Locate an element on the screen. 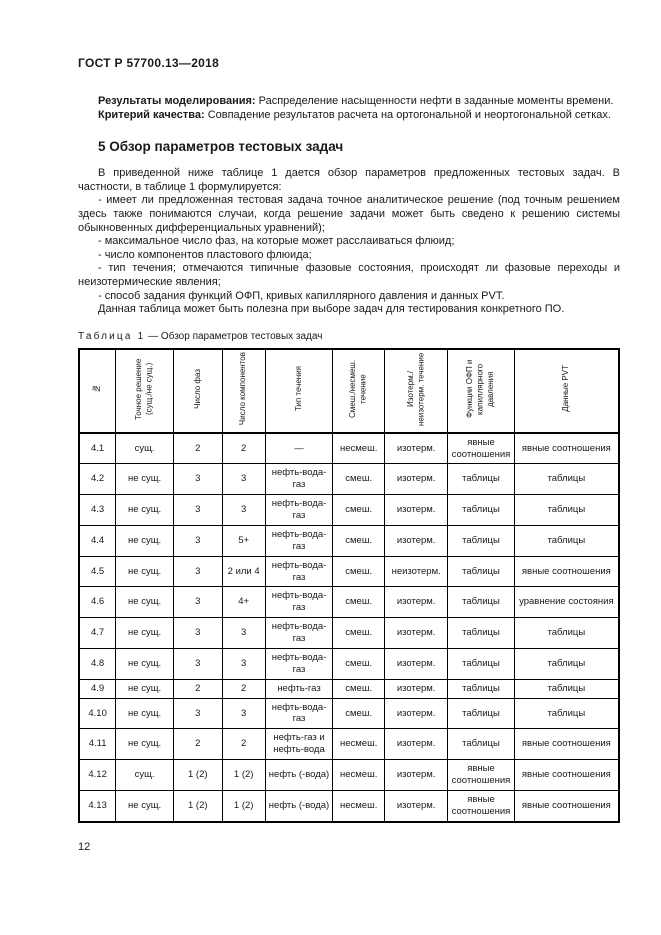  table-cell: 4.3 is located at coordinates (97, 510).